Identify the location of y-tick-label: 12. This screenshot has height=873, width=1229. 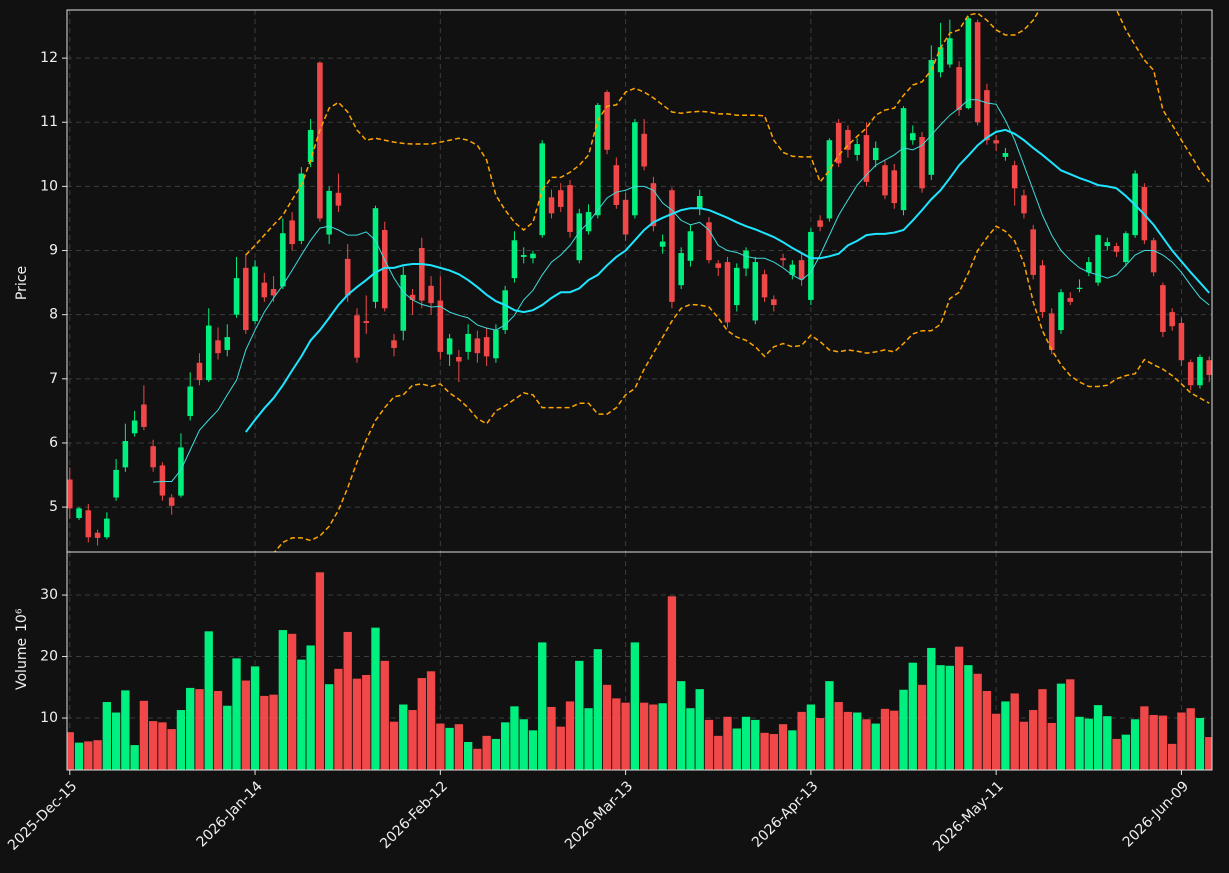
(49, 58).